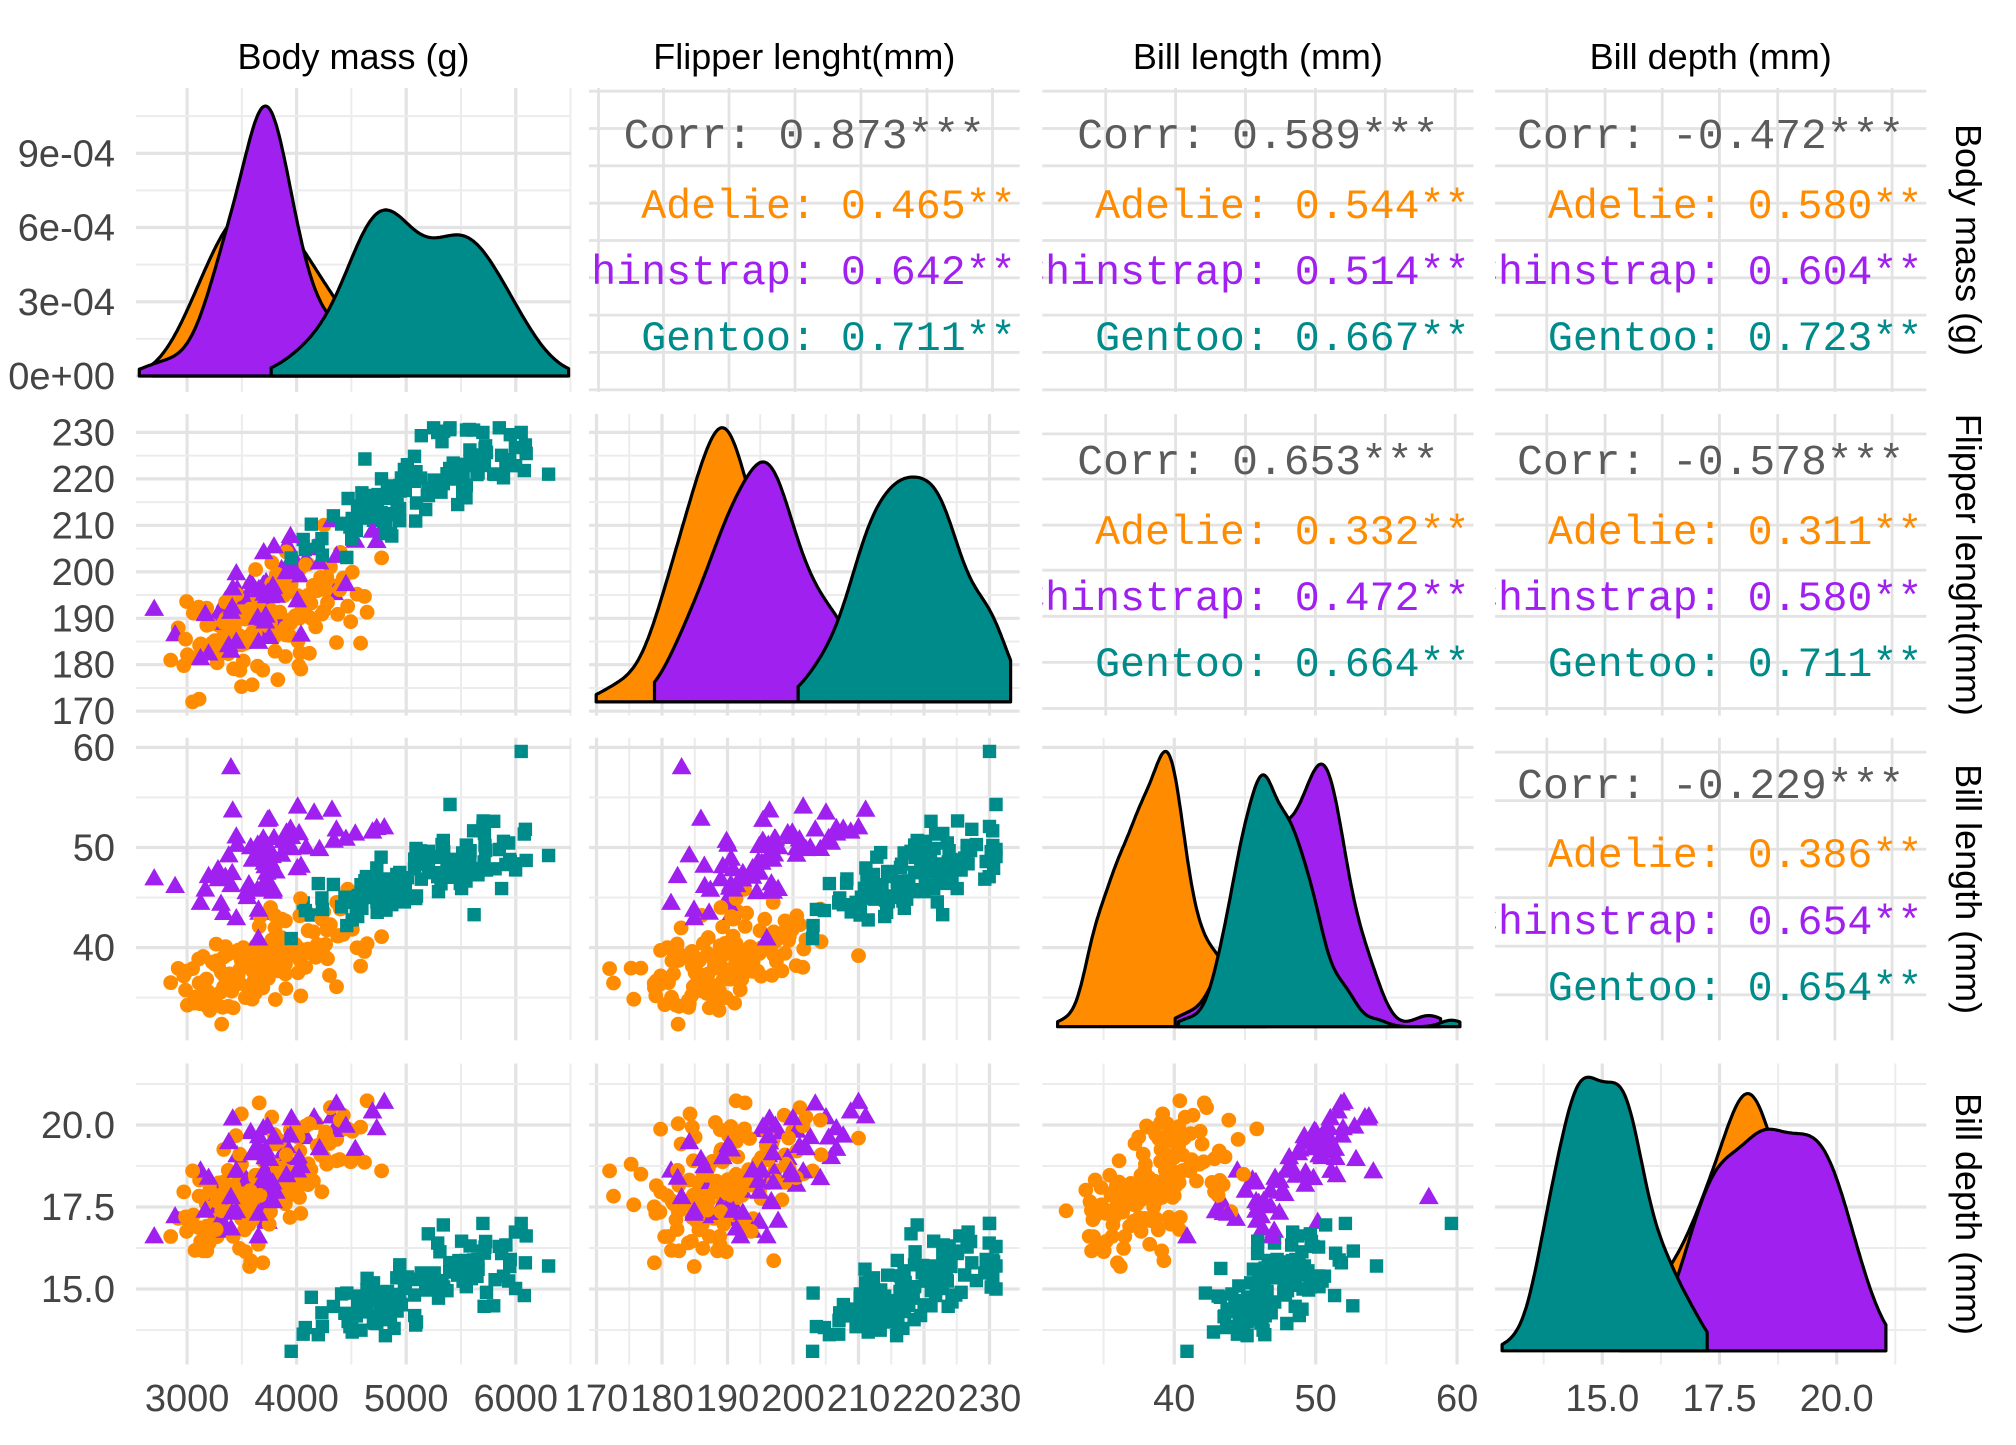 This screenshot has width=2016, height=1445. Describe the element at coordinates (187, 1399) in the screenshot. I see `svg-text: 3000` at that location.